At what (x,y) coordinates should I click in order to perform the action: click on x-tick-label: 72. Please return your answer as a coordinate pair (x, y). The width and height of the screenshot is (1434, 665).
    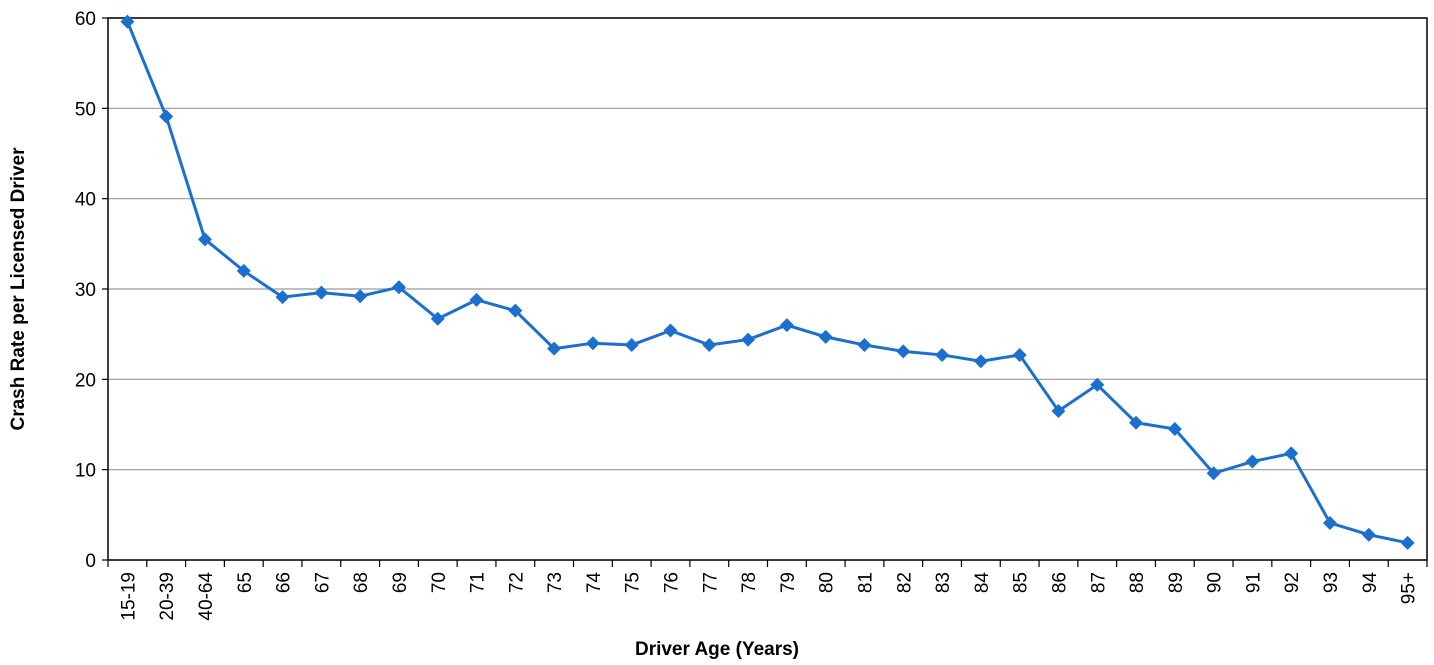
    Looking at the image, I should click on (516, 582).